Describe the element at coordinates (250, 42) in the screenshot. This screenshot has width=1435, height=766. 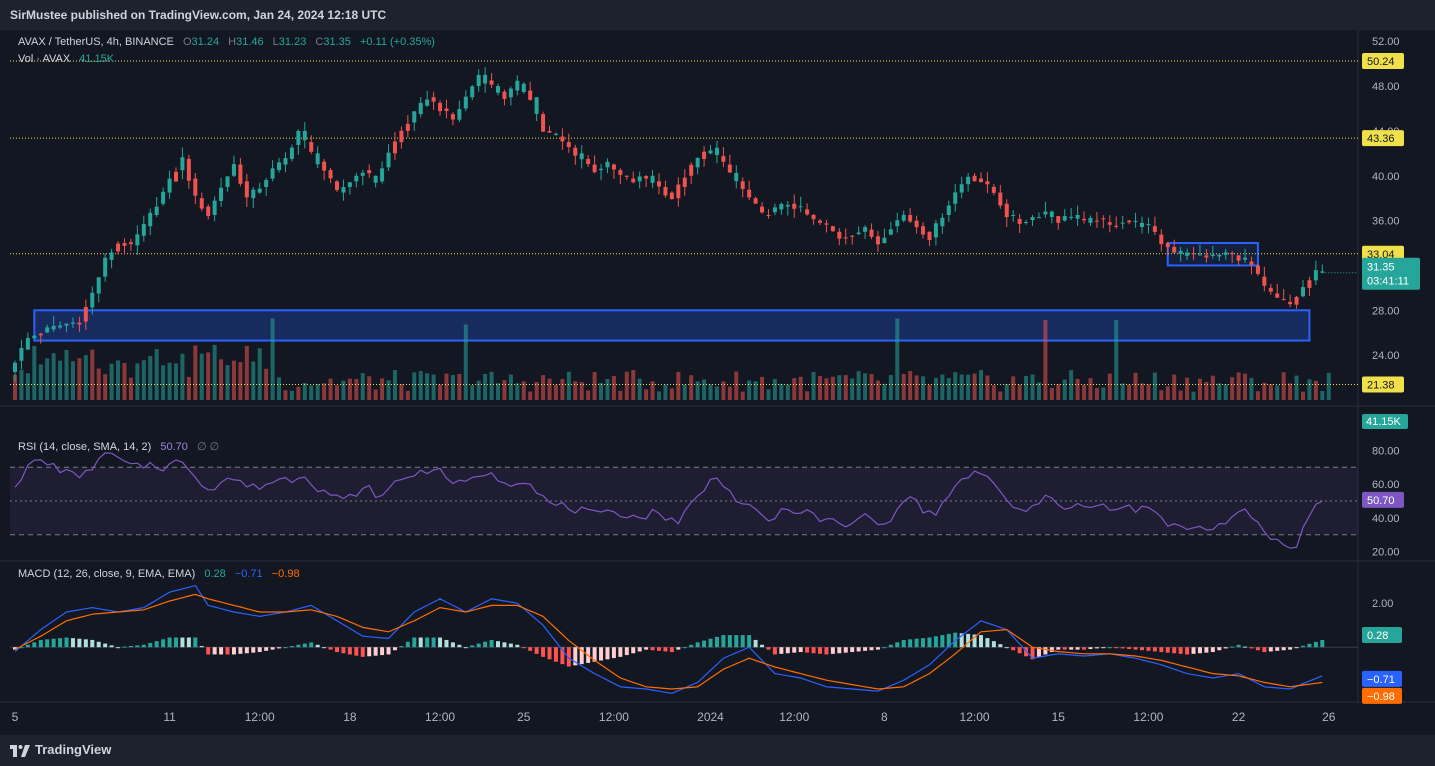
I see `legend-high: 31.46` at that location.